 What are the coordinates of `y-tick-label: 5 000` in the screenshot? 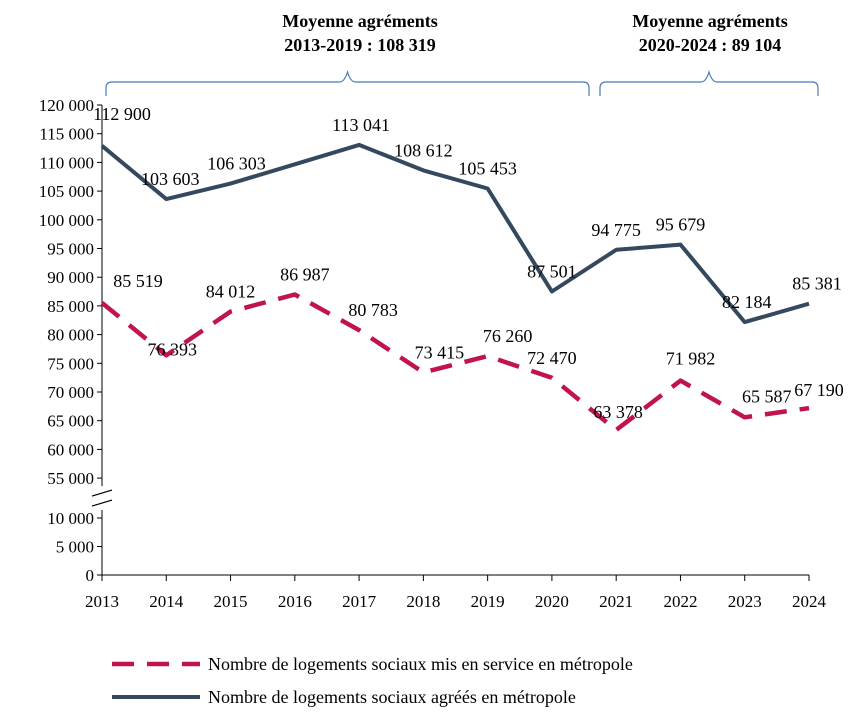 It's located at (75, 547).